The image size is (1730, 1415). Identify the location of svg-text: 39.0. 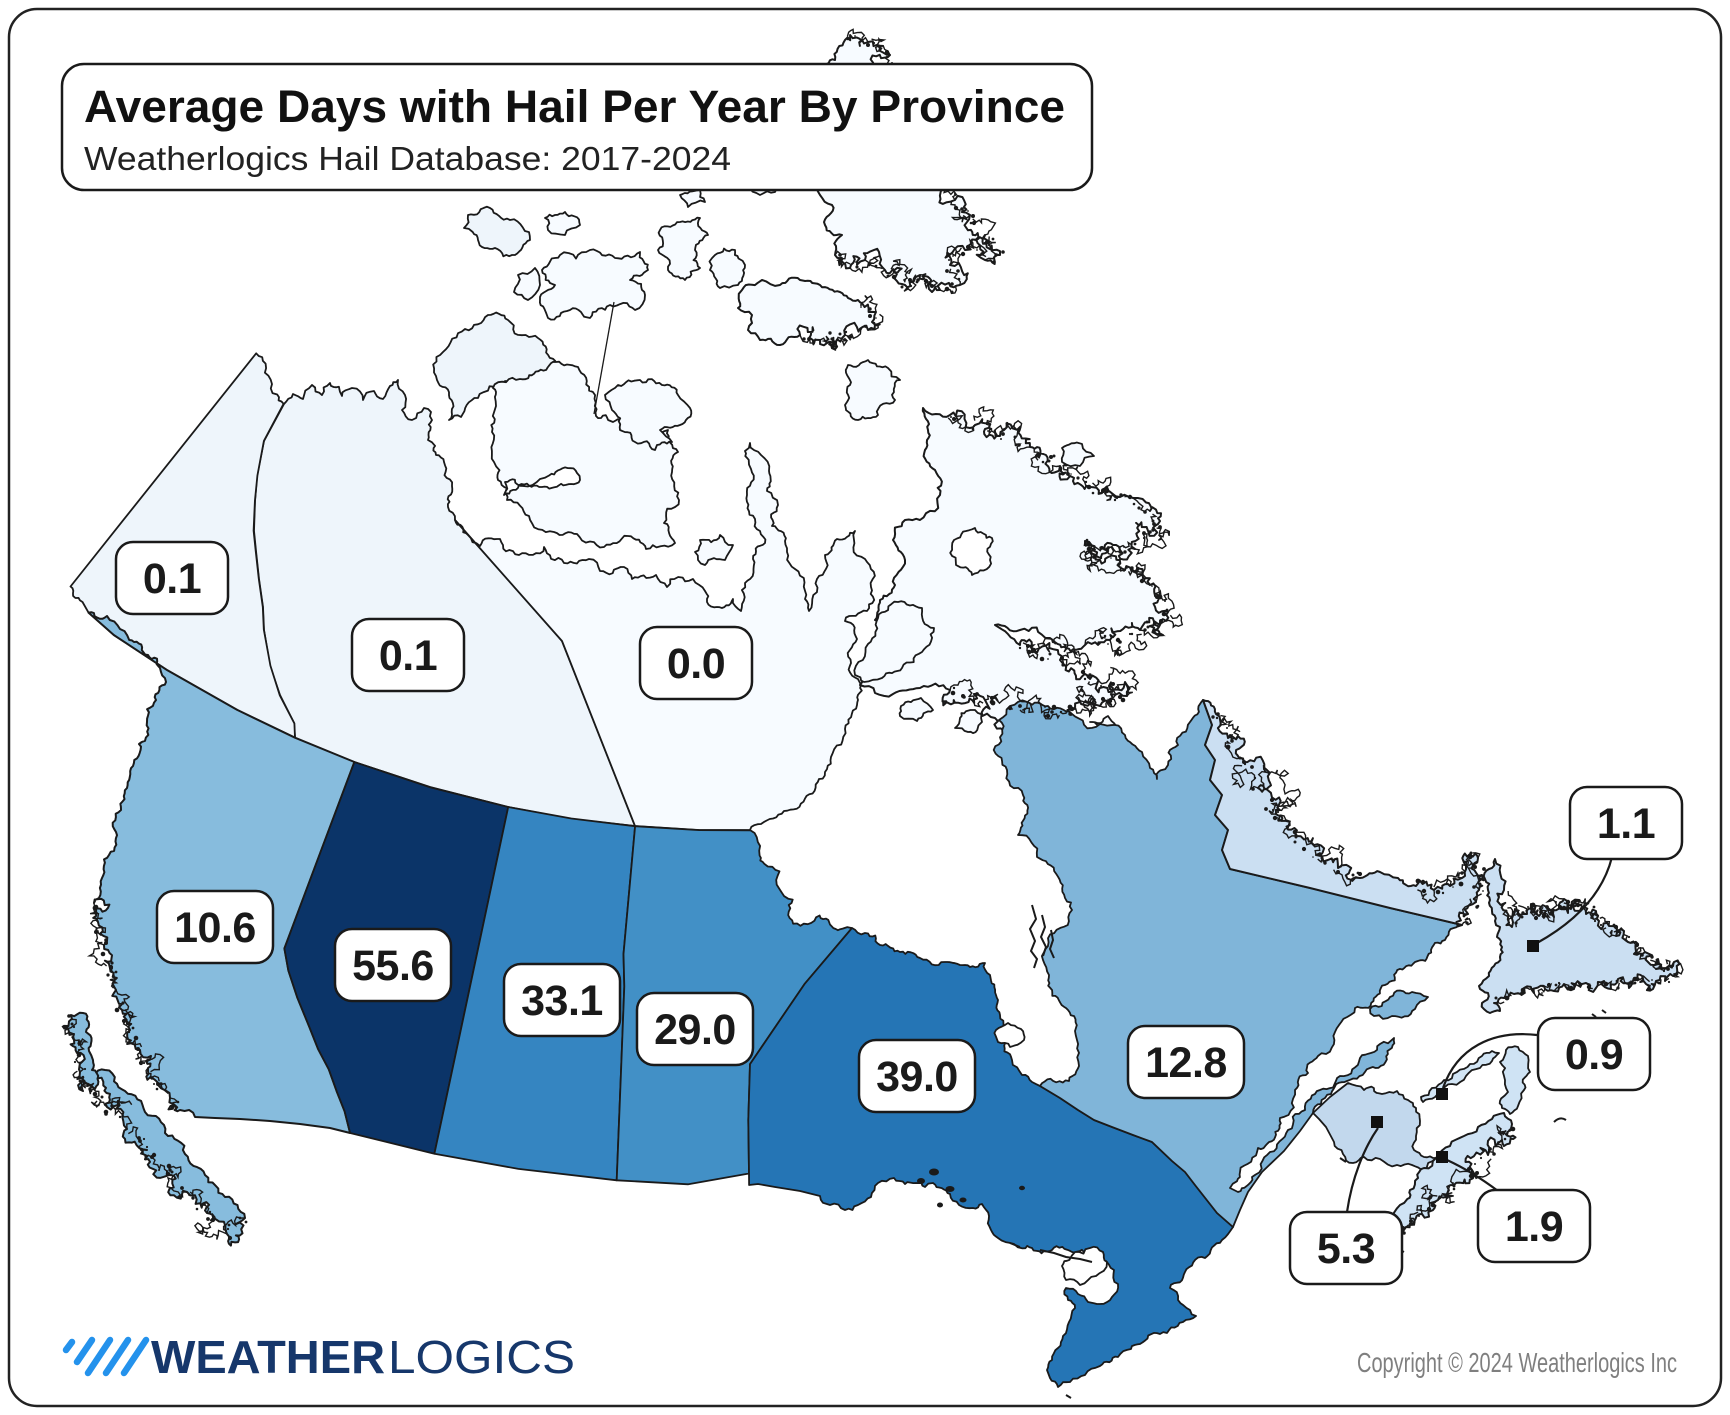
(917, 1077).